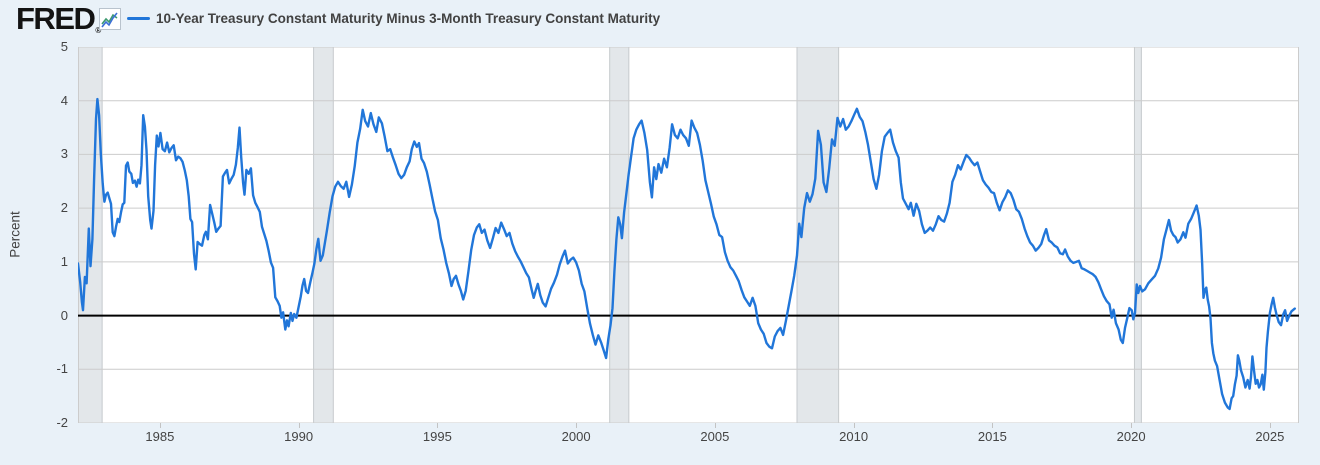 Image resolution: width=1320 pixels, height=465 pixels. I want to click on registered-trademark-icon: ®, so click(98, 30).